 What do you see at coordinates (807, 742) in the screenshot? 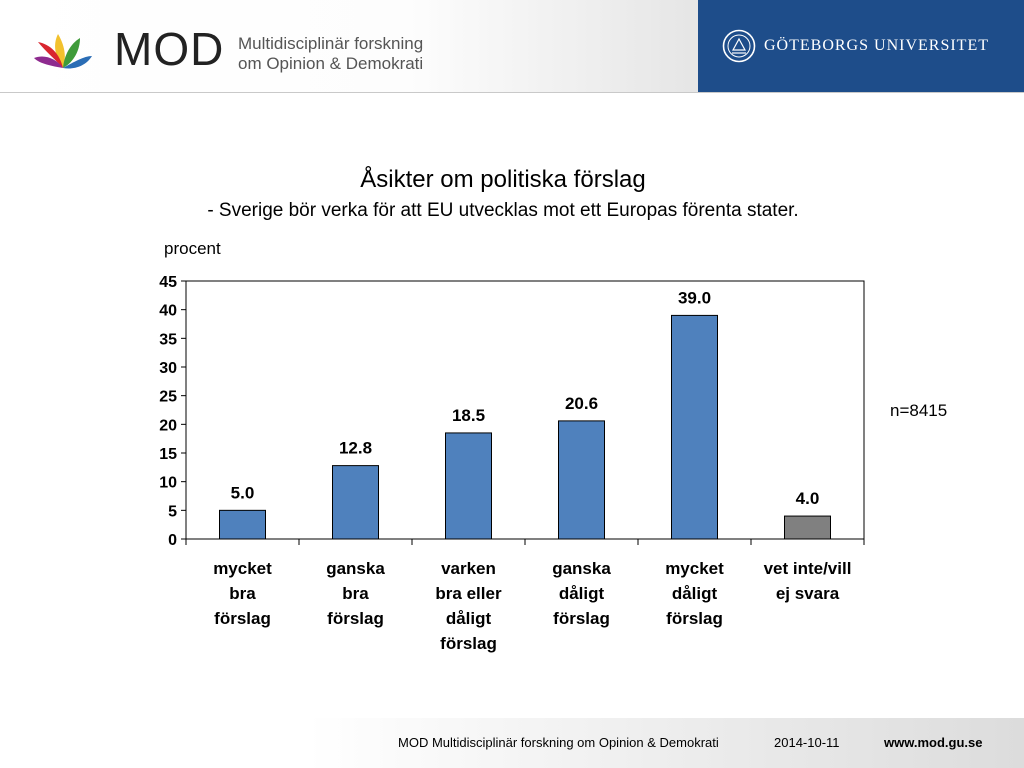
I see `footer-date: 2014-10-11` at bounding box center [807, 742].